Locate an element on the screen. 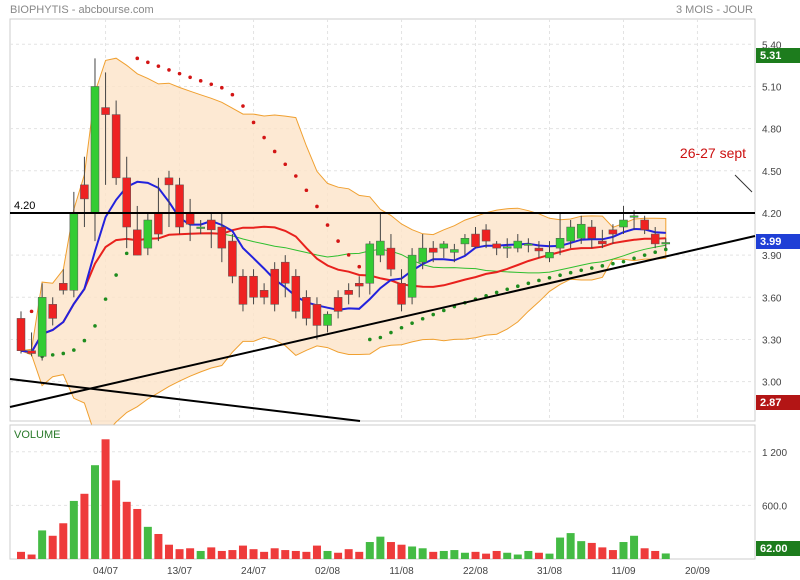 The height and width of the screenshot is (580, 800). price-badge-label: 2.87 is located at coordinates (770, 403).